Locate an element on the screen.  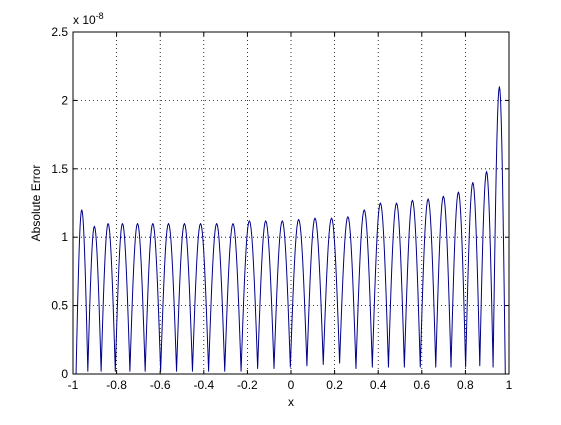
x-tick-label: -0.8 is located at coordinates (116, 385).